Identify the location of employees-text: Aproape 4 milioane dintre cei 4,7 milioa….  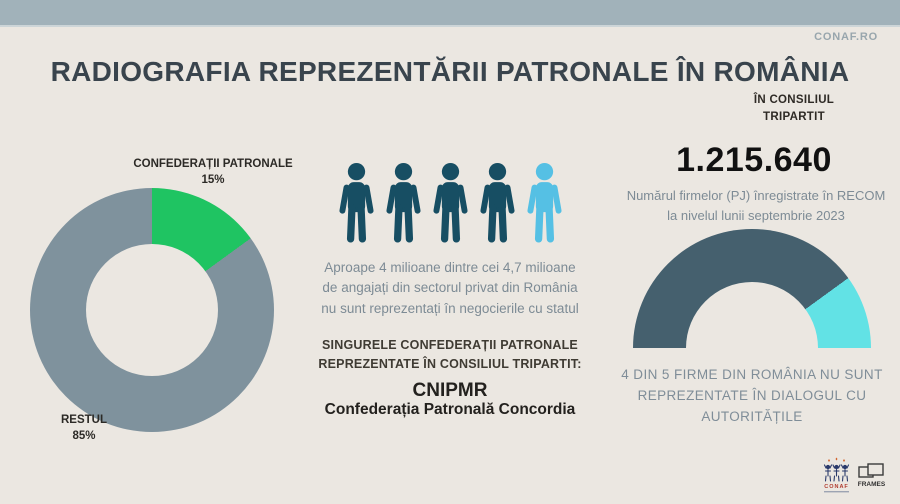
(450, 288).